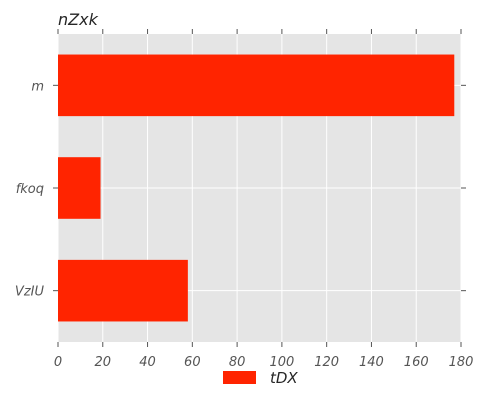 This screenshot has height=414, width=483. Describe the element at coordinates (79, 188) in the screenshot. I see `bar-fkoq` at that location.